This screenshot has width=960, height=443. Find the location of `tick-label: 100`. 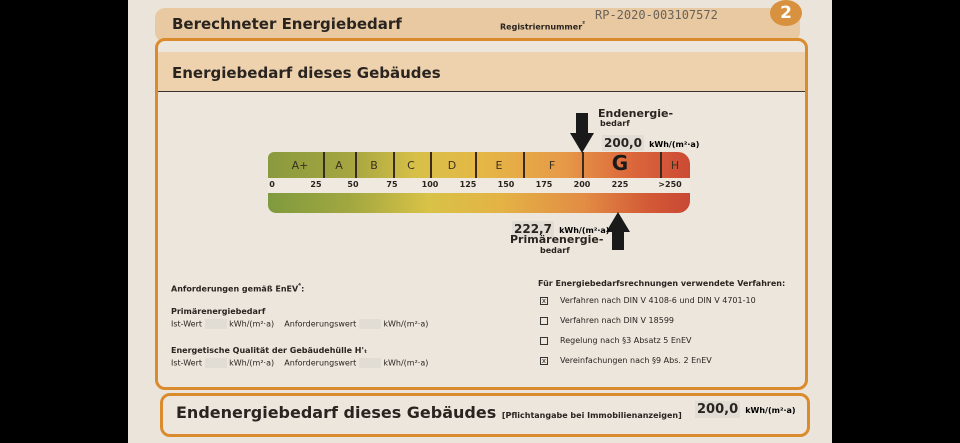

tick-label: 100 is located at coordinates (430, 184).